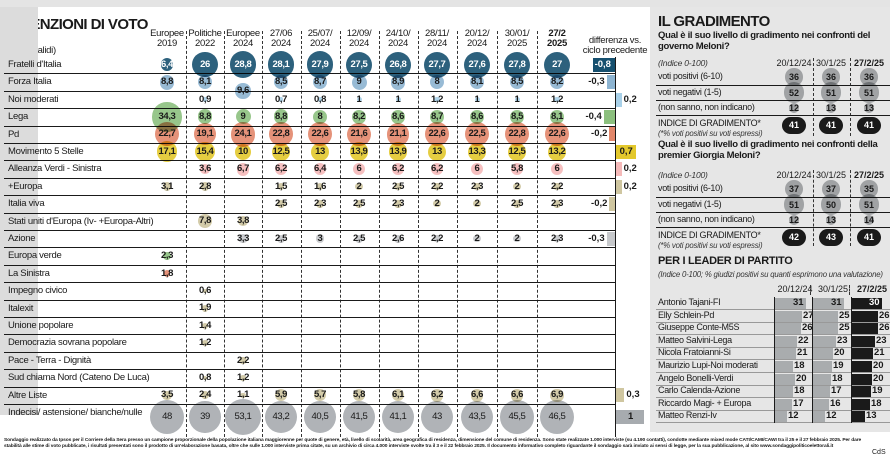  What do you see at coordinates (21, 308) in the screenshot?
I see `row-label: Italexit` at bounding box center [21, 308].